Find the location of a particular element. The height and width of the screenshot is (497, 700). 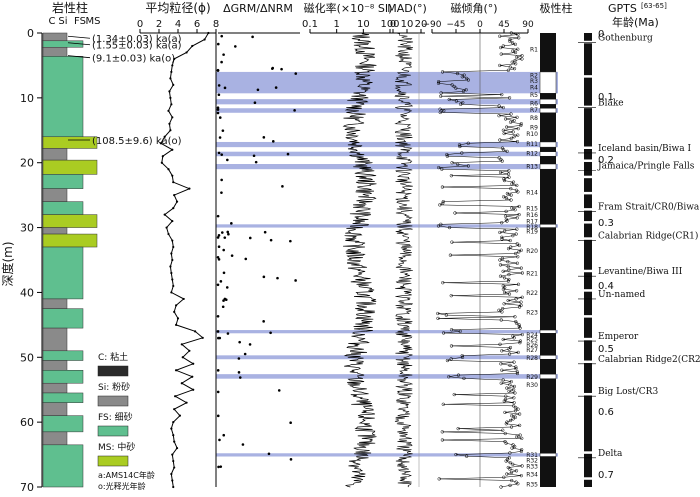

polarity-reversal is located at coordinates (548, 455).